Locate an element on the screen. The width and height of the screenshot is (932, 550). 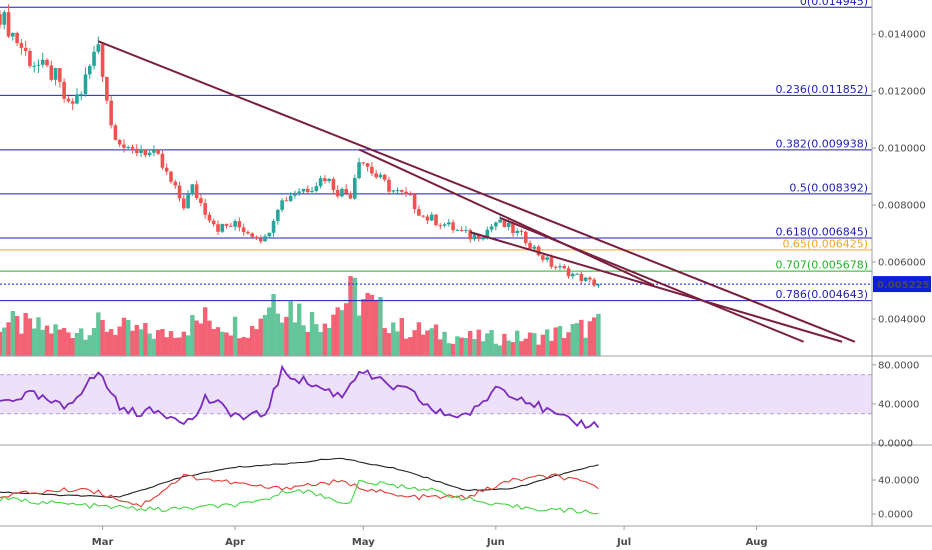
oscillator-band is located at coordinates (436, 394).